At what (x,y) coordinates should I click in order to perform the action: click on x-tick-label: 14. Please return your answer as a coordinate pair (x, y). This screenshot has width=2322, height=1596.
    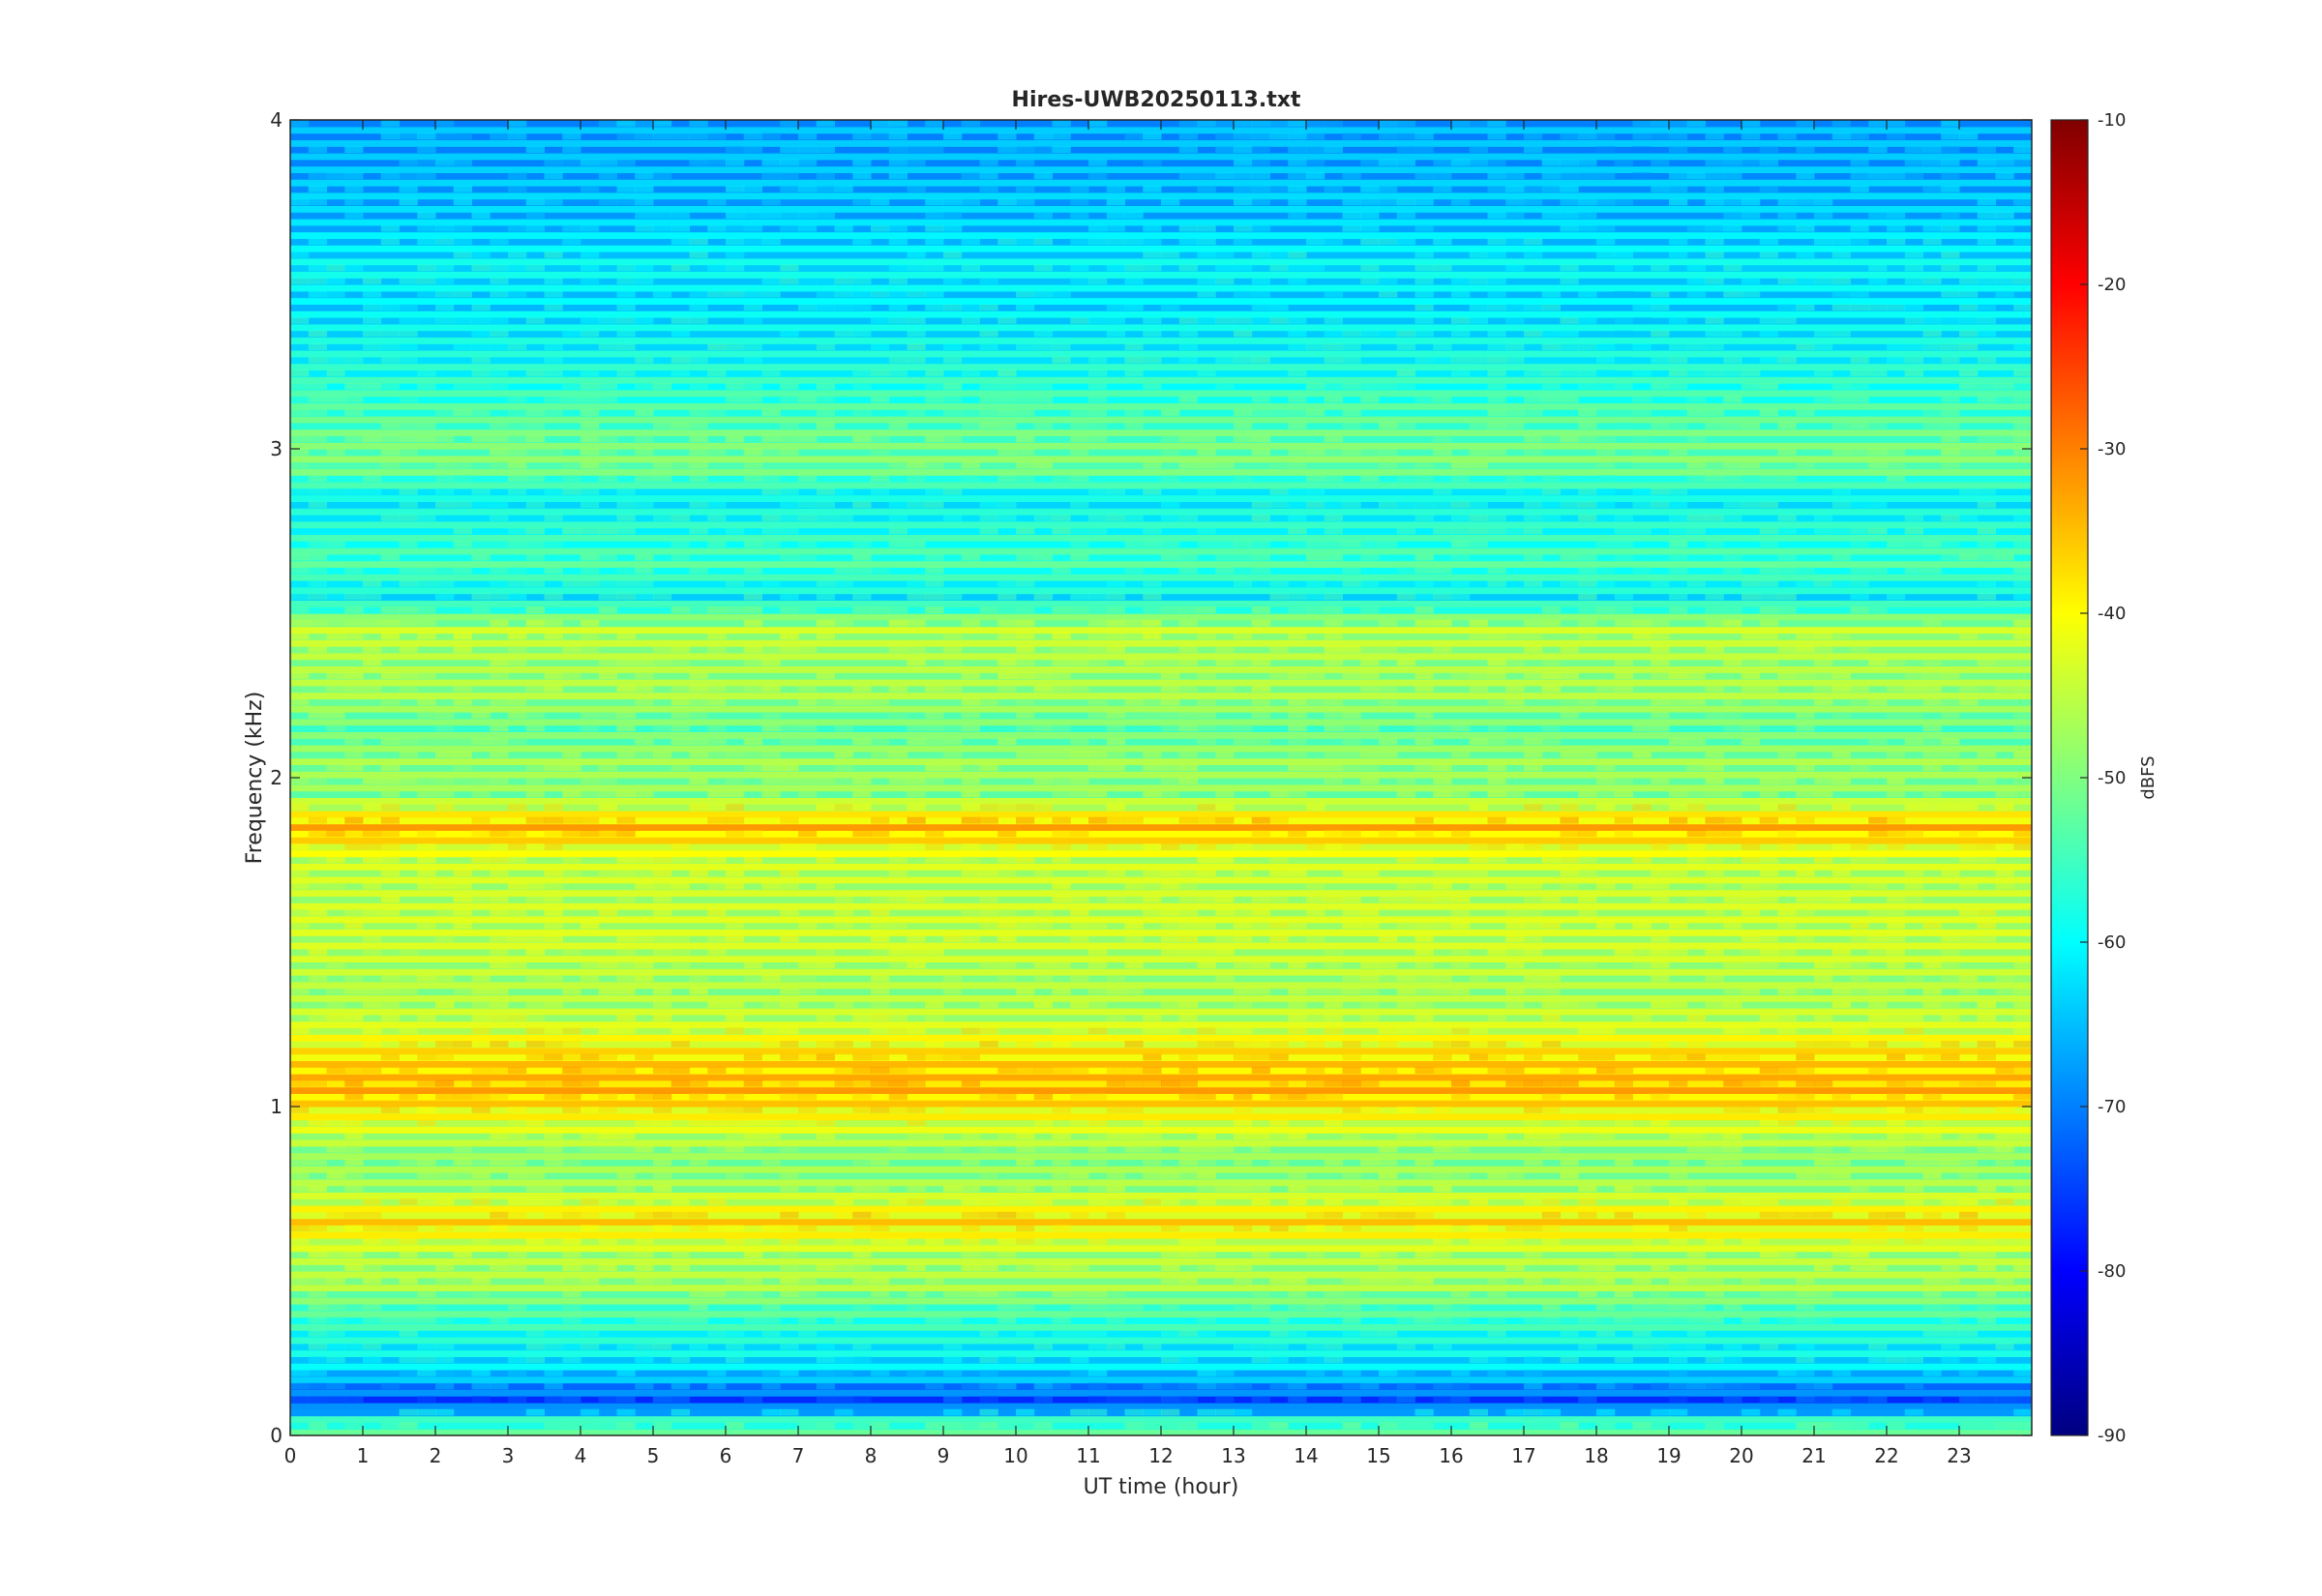
    Looking at the image, I should click on (1306, 1455).